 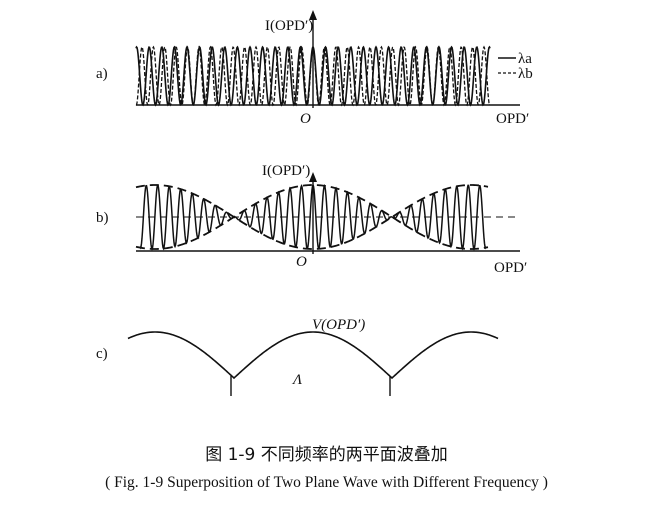 I want to click on panel-c-curve-label: V(OPD′), so click(x=338, y=325).